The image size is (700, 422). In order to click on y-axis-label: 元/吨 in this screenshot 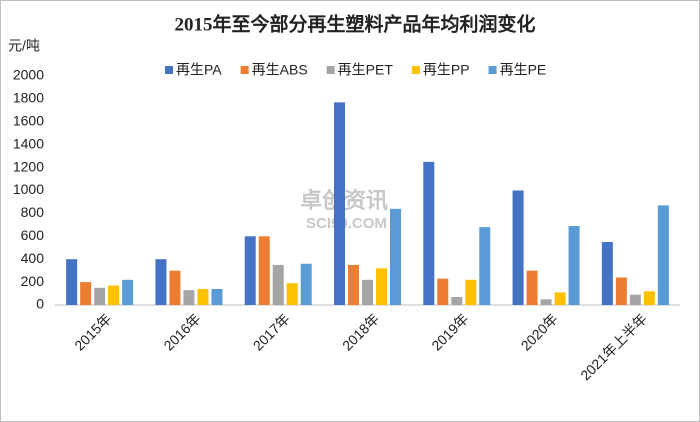, I will do `click(24, 46)`.